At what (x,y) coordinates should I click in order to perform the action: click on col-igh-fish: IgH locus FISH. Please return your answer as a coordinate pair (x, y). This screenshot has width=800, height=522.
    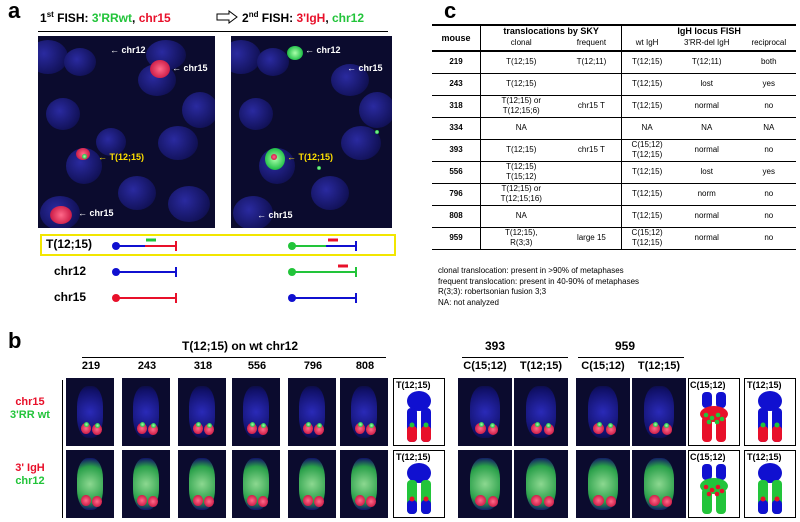
    Looking at the image, I should click on (709, 31).